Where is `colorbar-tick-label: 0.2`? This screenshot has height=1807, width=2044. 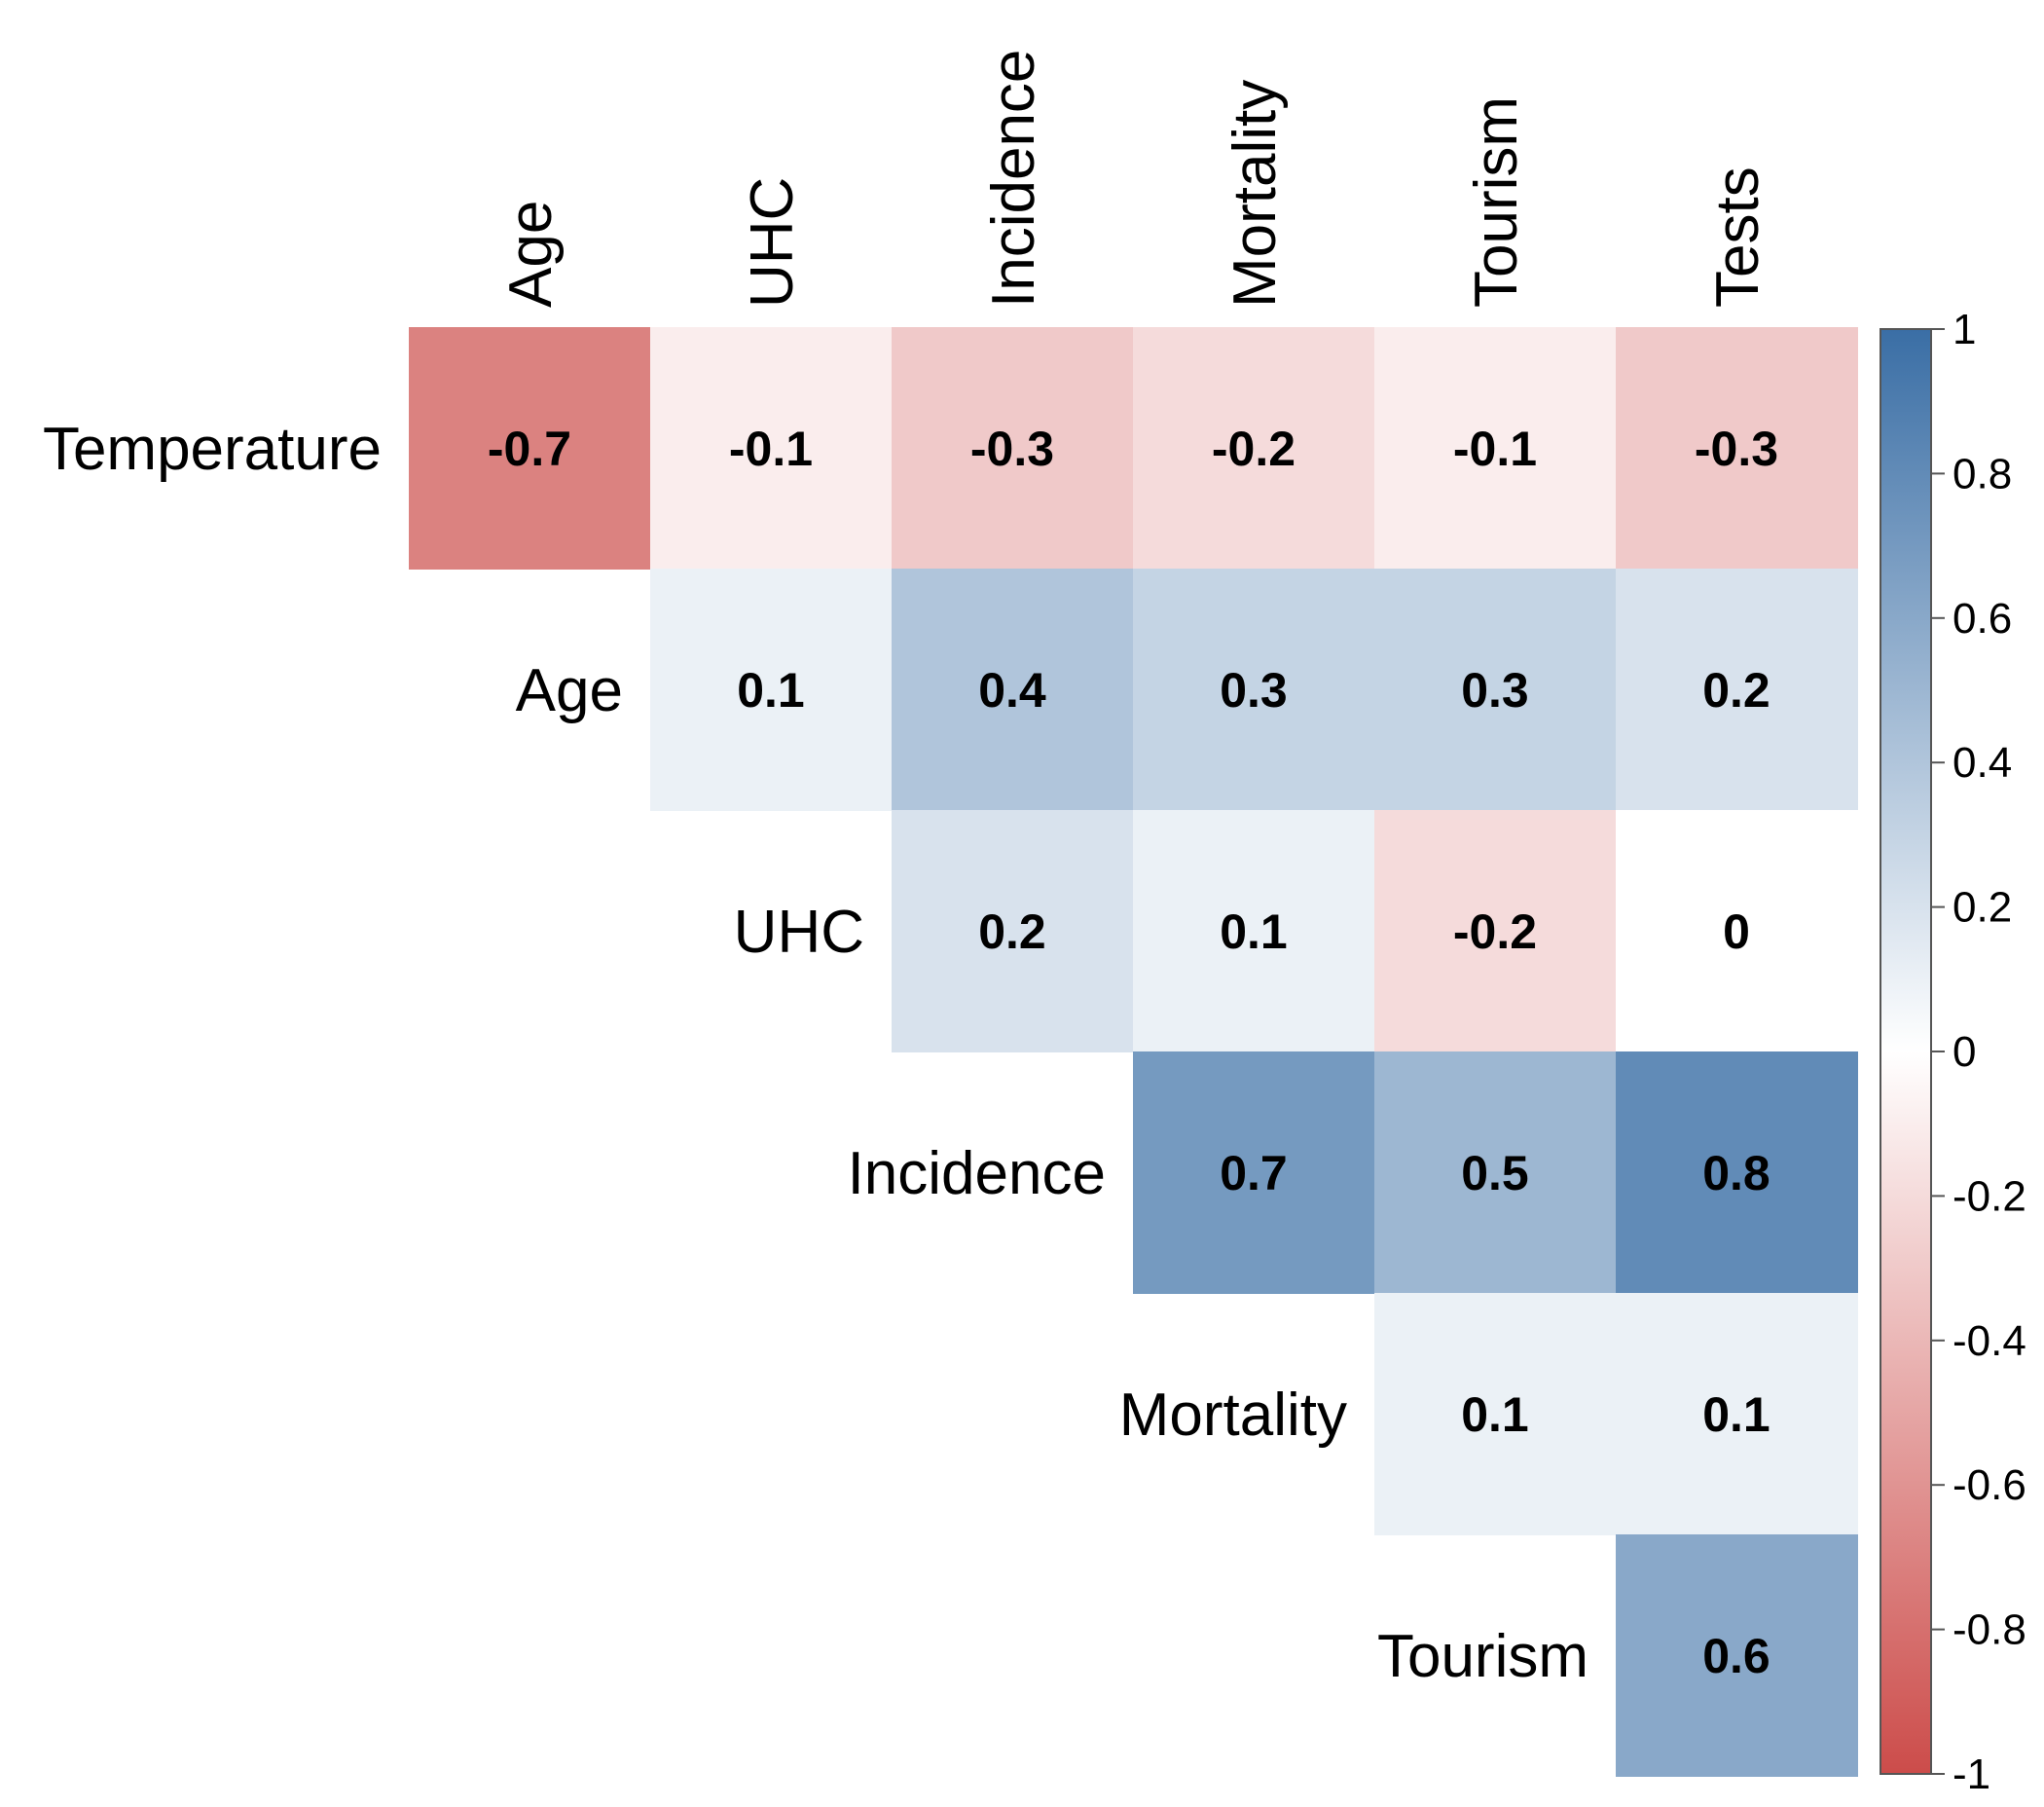 colorbar-tick-label: 0.2 is located at coordinates (1983, 908).